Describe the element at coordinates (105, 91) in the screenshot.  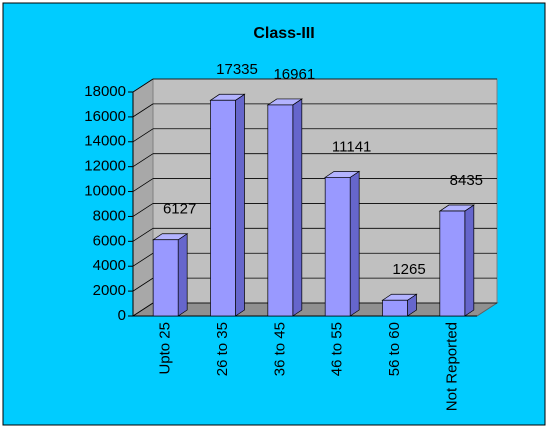
I see `y-tick-label: 18000` at that location.